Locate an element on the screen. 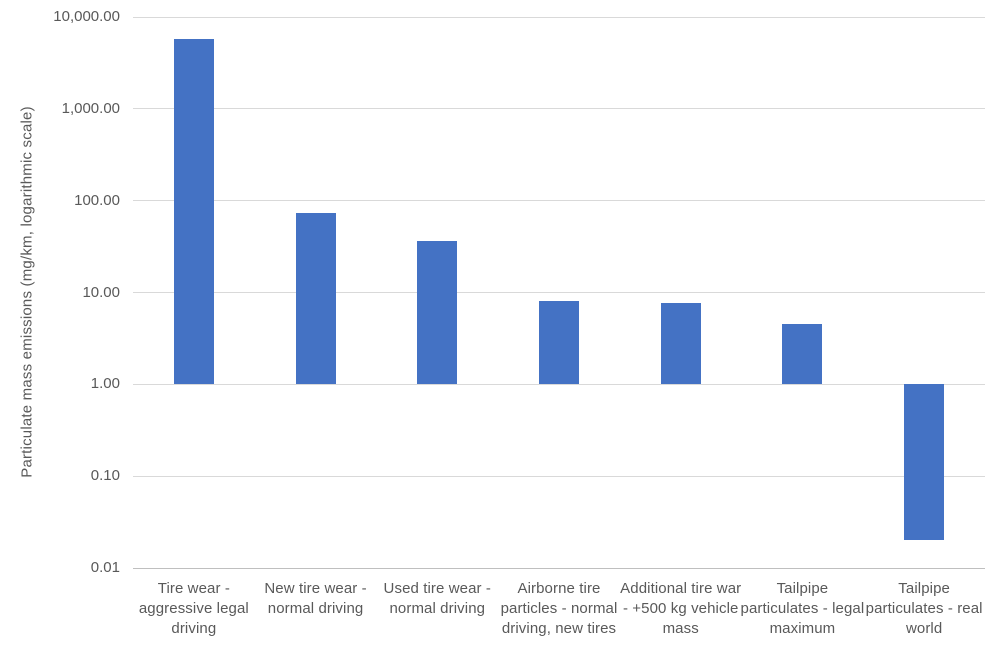 The width and height of the screenshot is (1000, 670). y-tick-label: 0.10 is located at coordinates (105, 476).